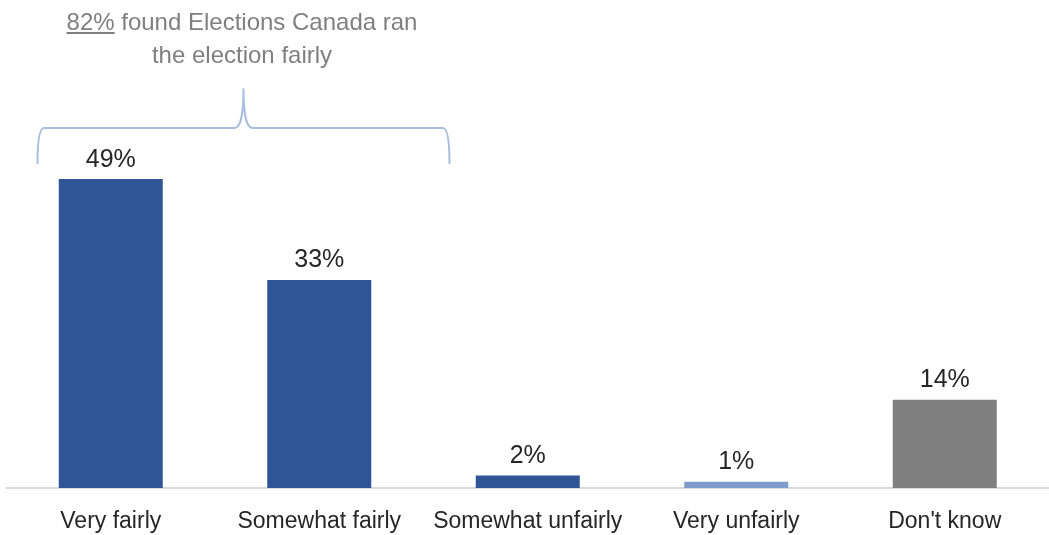  Describe the element at coordinates (110, 157) in the screenshot. I see `data-label: 49%` at that location.